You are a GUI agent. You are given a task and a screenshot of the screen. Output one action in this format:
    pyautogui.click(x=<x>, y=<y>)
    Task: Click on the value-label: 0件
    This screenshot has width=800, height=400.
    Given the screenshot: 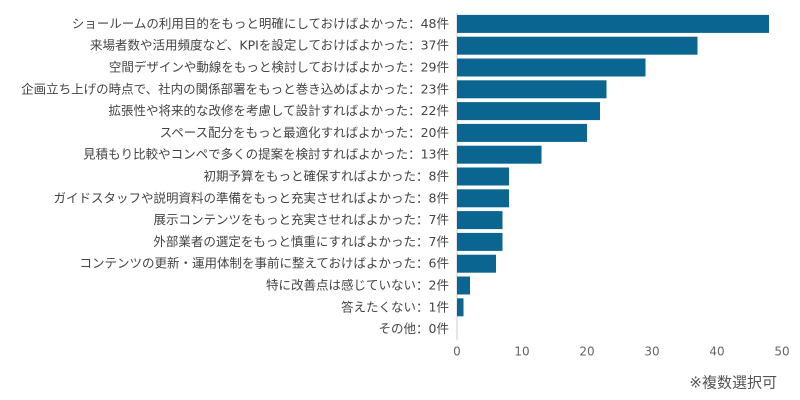 What is the action you would take?
    pyautogui.click(x=439, y=328)
    